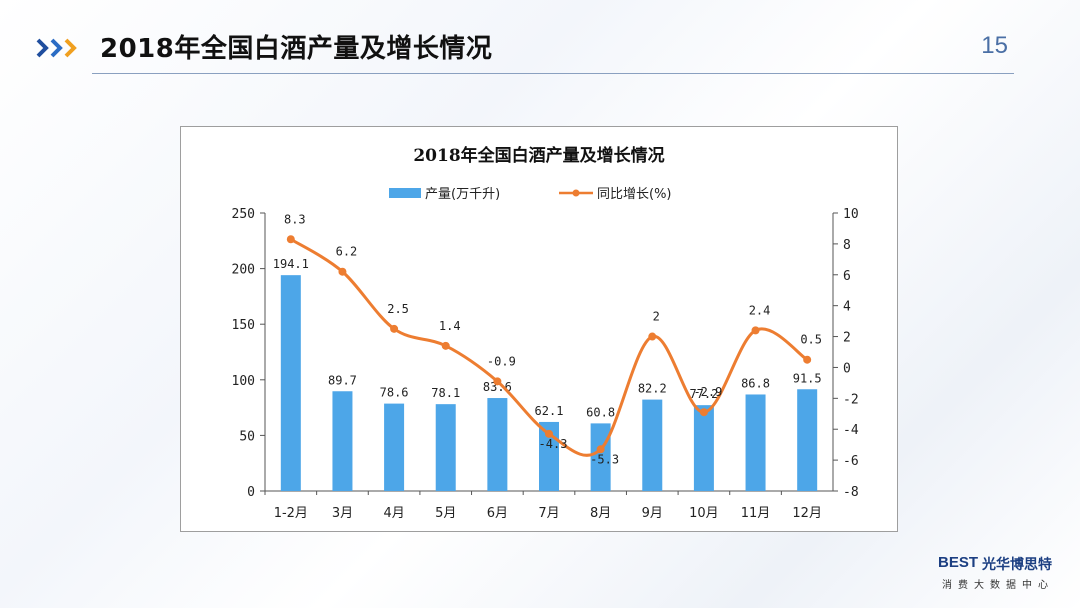 This screenshot has width=1080, height=608. What do you see at coordinates (243, 381) in the screenshot?
I see `left-axis-tick-label: 100` at bounding box center [243, 381].